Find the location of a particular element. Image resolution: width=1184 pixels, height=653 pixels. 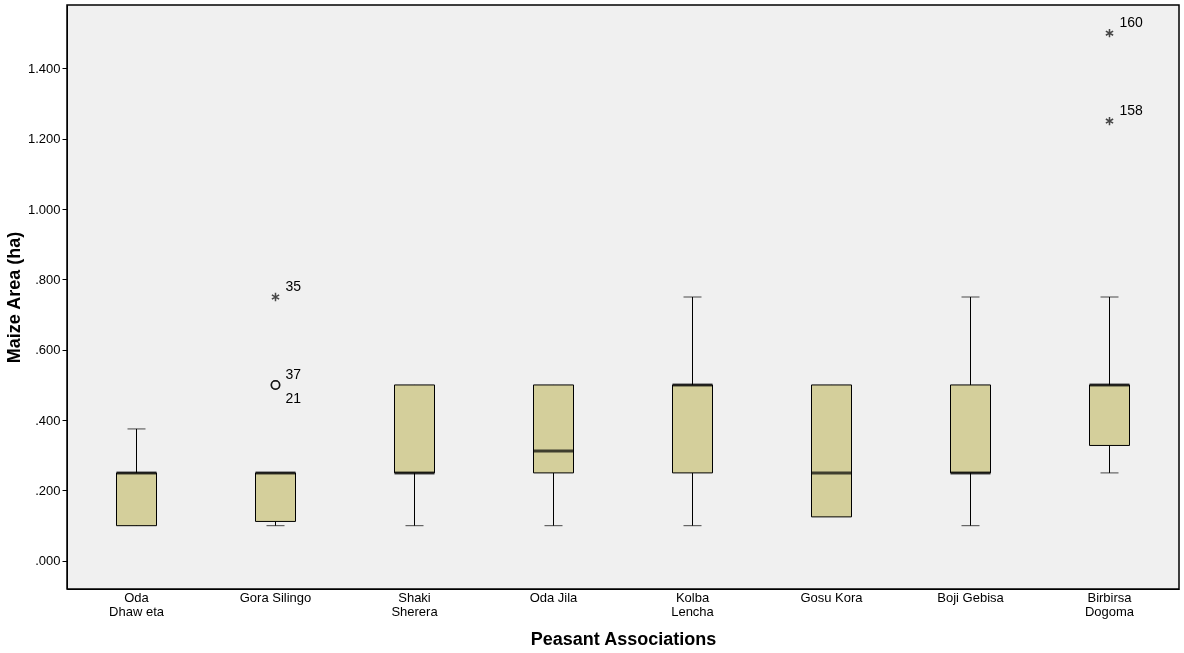

x-tick-label: Boji Gebisa is located at coordinates (971, 597).